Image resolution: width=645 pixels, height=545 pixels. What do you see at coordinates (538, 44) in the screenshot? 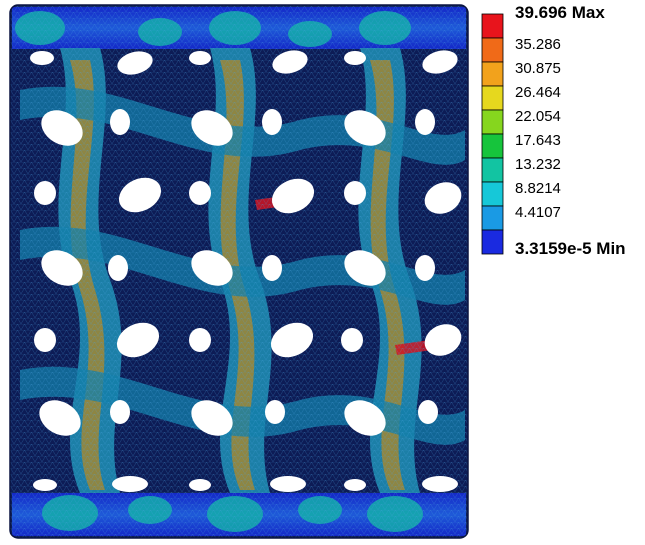
I see `legend-level-label: 35.286` at bounding box center [538, 44].